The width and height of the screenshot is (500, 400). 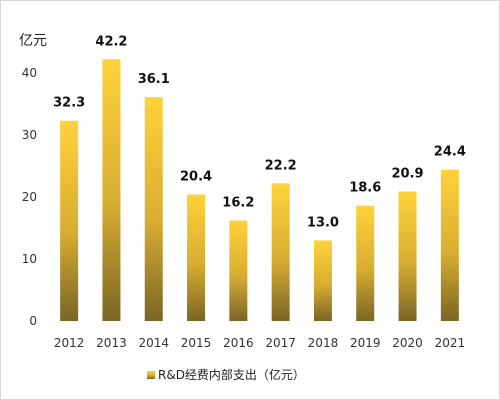 What do you see at coordinates (280, 343) in the screenshot?
I see `x-tick-label: 2017` at bounding box center [280, 343].